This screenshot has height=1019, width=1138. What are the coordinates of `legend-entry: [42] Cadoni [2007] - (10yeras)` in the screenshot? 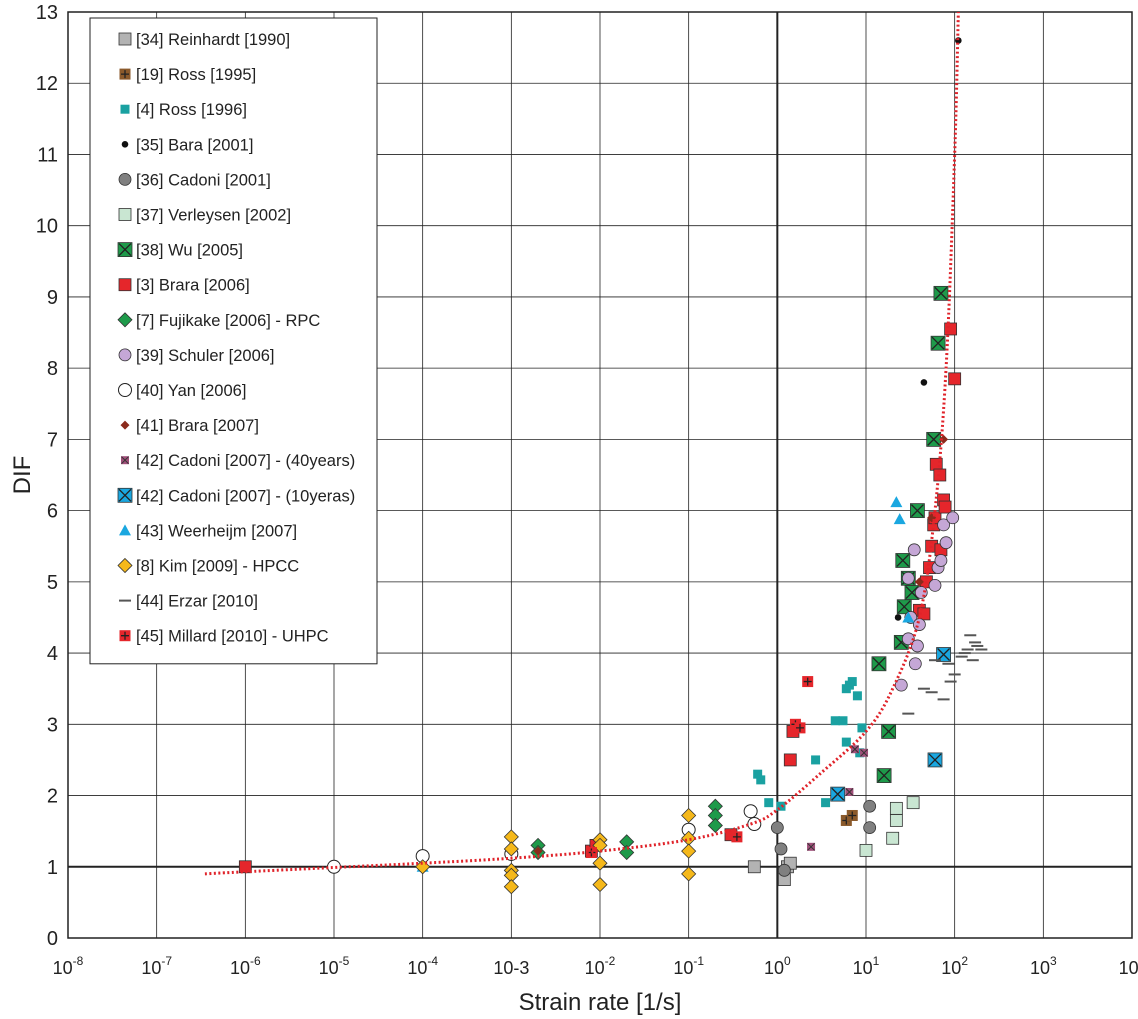 It's located at (245, 496).